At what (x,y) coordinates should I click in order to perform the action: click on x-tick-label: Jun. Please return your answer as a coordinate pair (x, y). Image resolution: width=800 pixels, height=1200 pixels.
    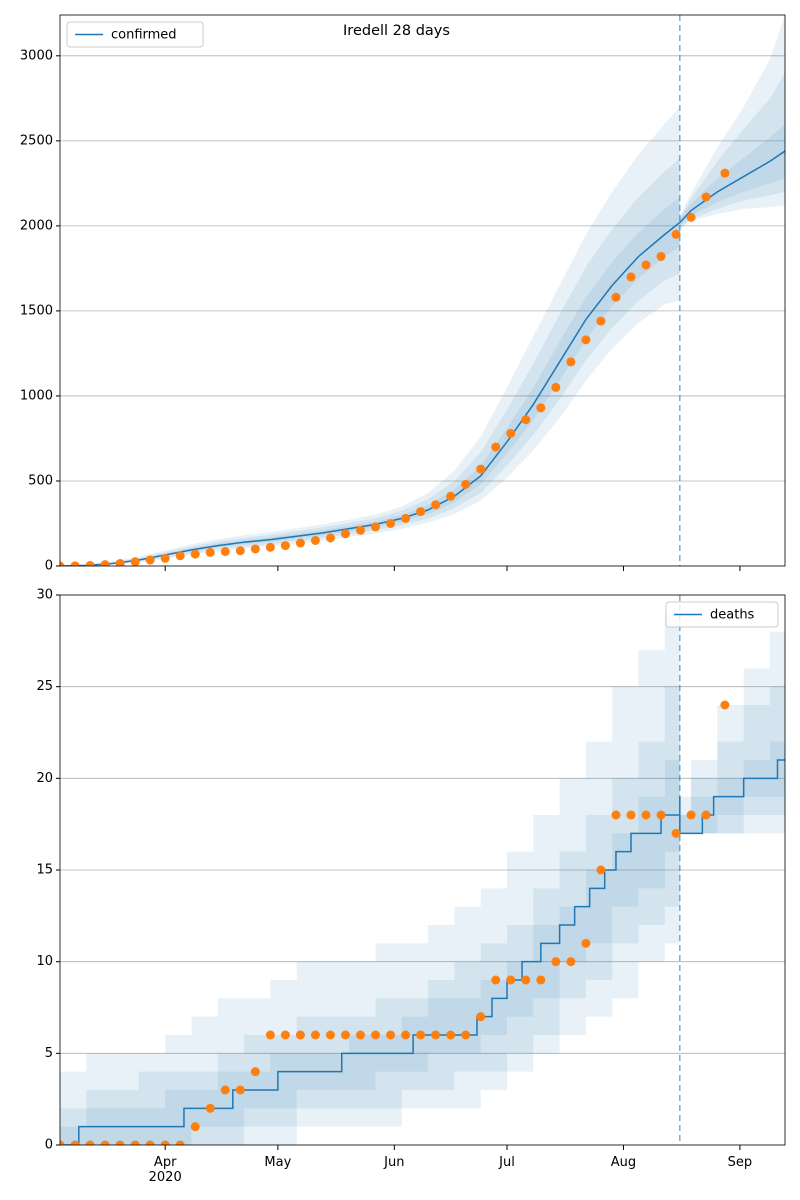
    Looking at the image, I should click on (393, 1162).